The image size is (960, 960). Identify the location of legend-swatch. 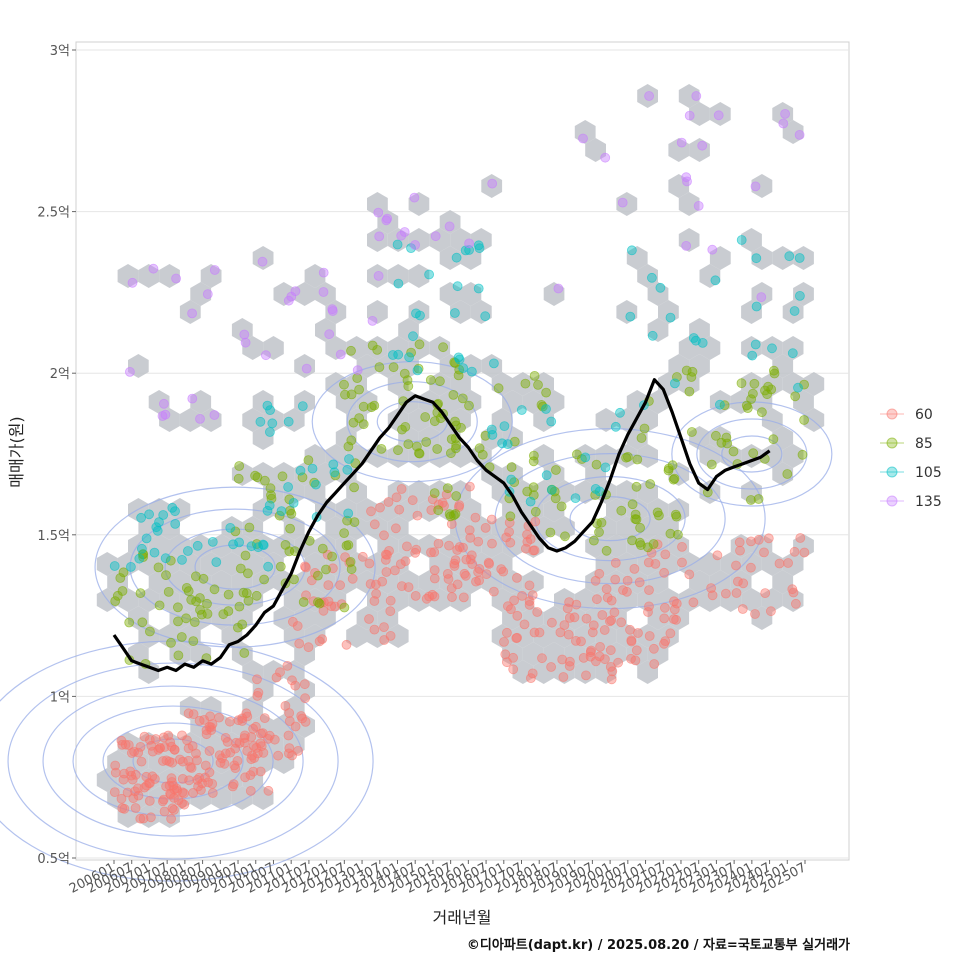
(892, 501).